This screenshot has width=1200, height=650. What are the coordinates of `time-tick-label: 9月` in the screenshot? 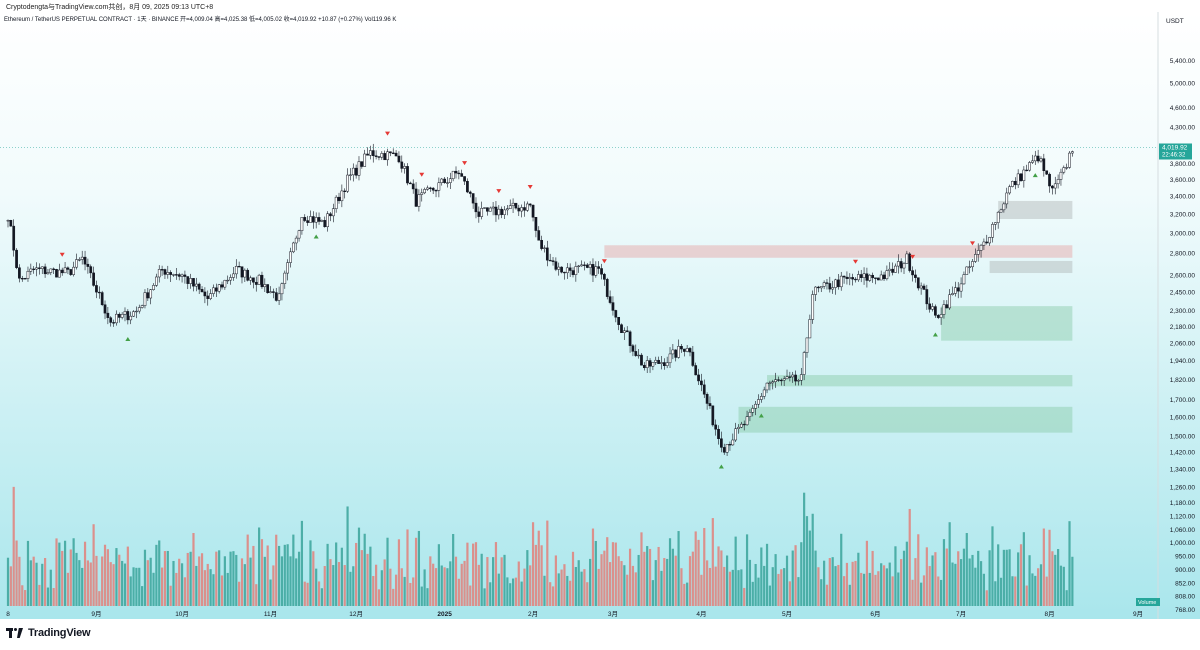 It's located at (1138, 614).